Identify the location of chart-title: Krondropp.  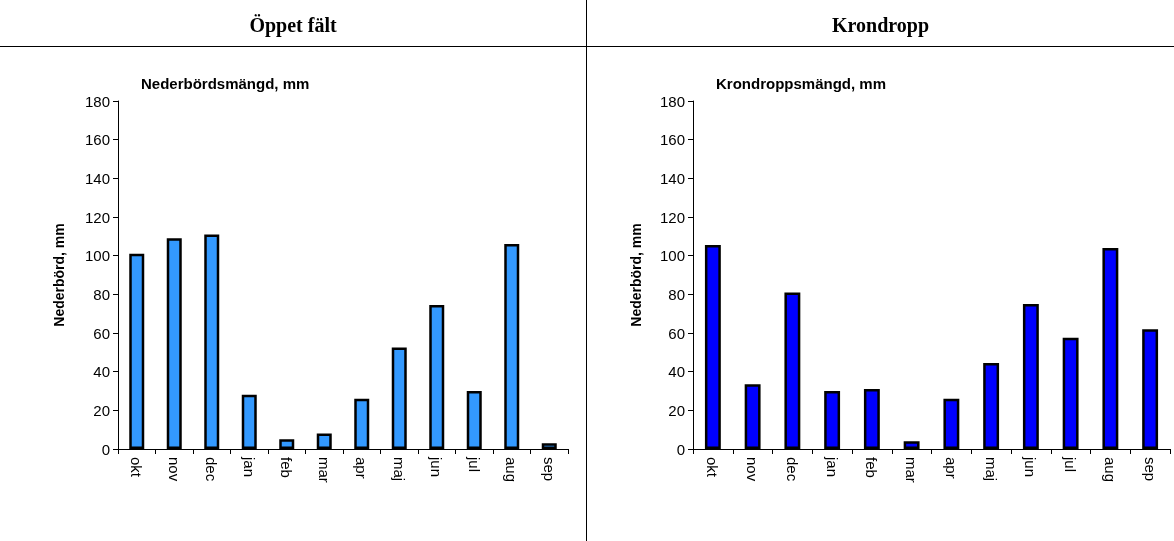
(880, 23).